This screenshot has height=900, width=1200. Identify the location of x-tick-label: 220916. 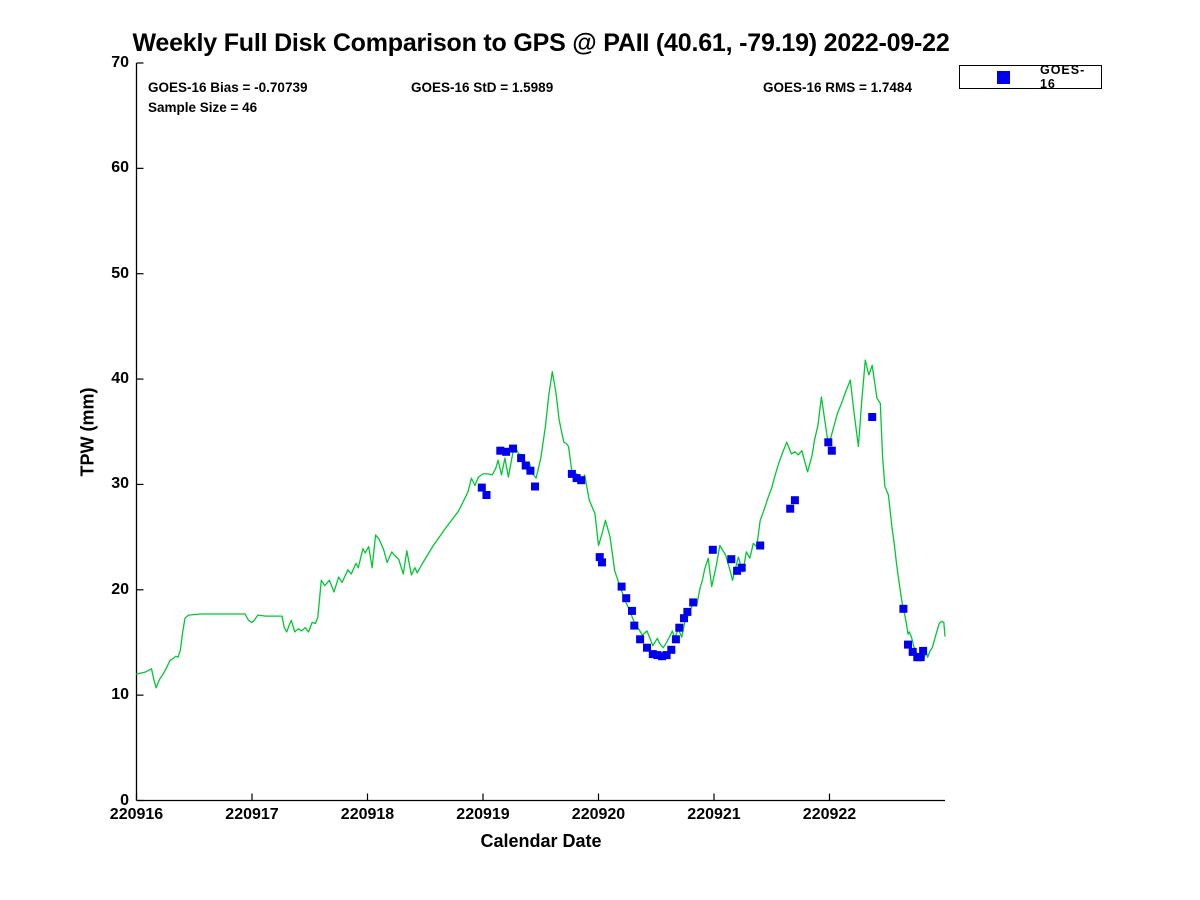
(136, 814).